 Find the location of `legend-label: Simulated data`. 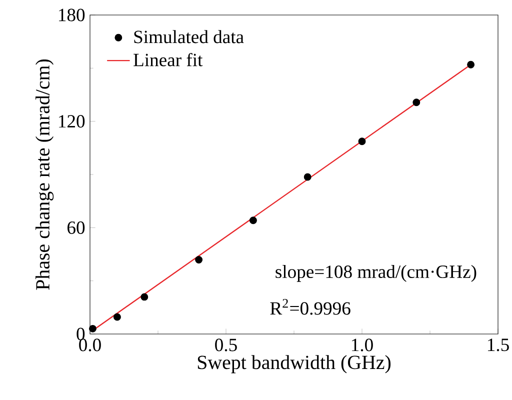

legend-label: Simulated data is located at coordinates (189, 37).